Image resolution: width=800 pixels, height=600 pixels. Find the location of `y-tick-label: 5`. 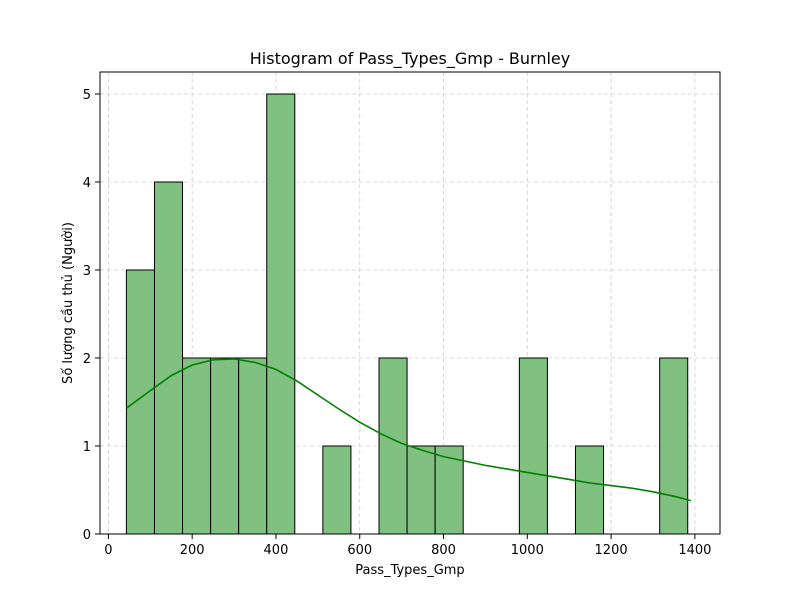

y-tick-label: 5 is located at coordinates (87, 95).